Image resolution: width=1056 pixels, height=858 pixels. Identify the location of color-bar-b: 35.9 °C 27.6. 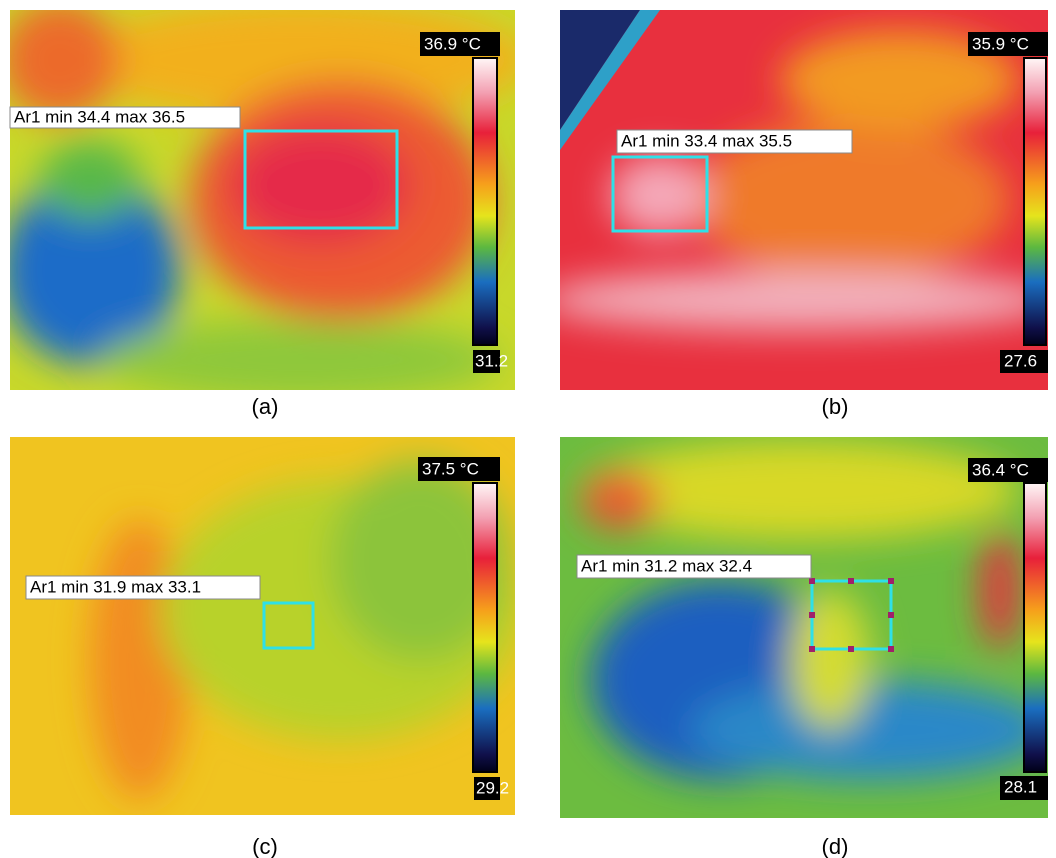
(1008, 202).